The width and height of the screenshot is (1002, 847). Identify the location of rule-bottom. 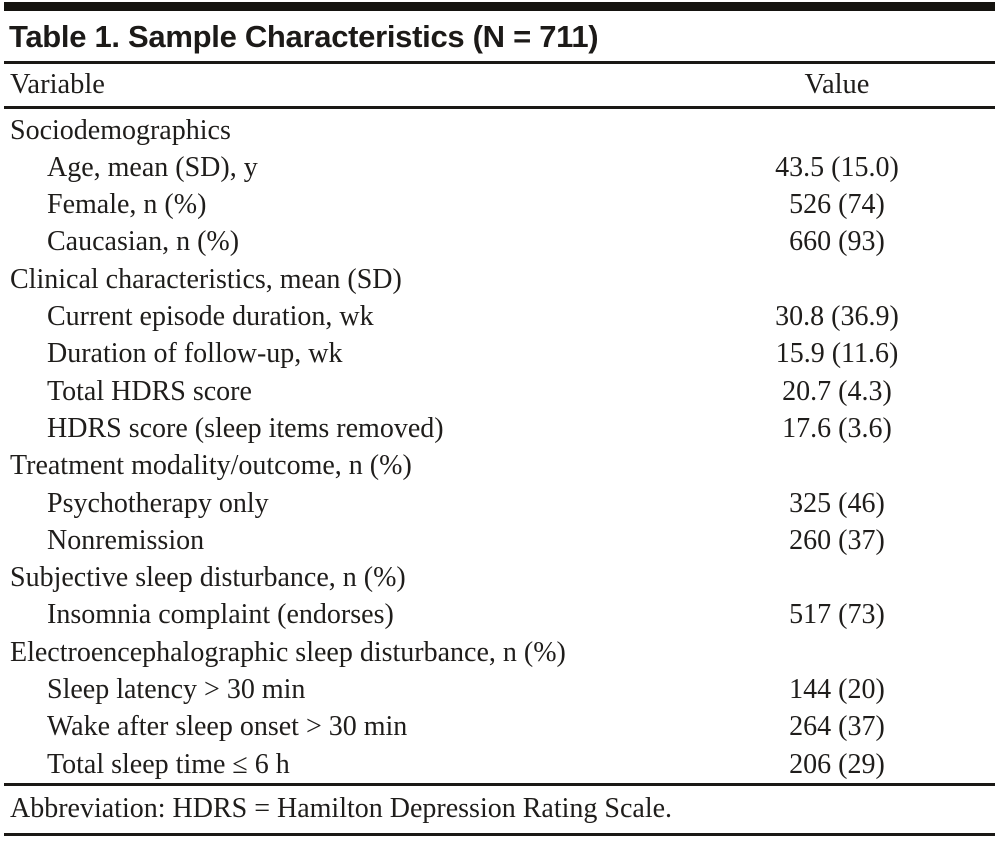
(499, 834).